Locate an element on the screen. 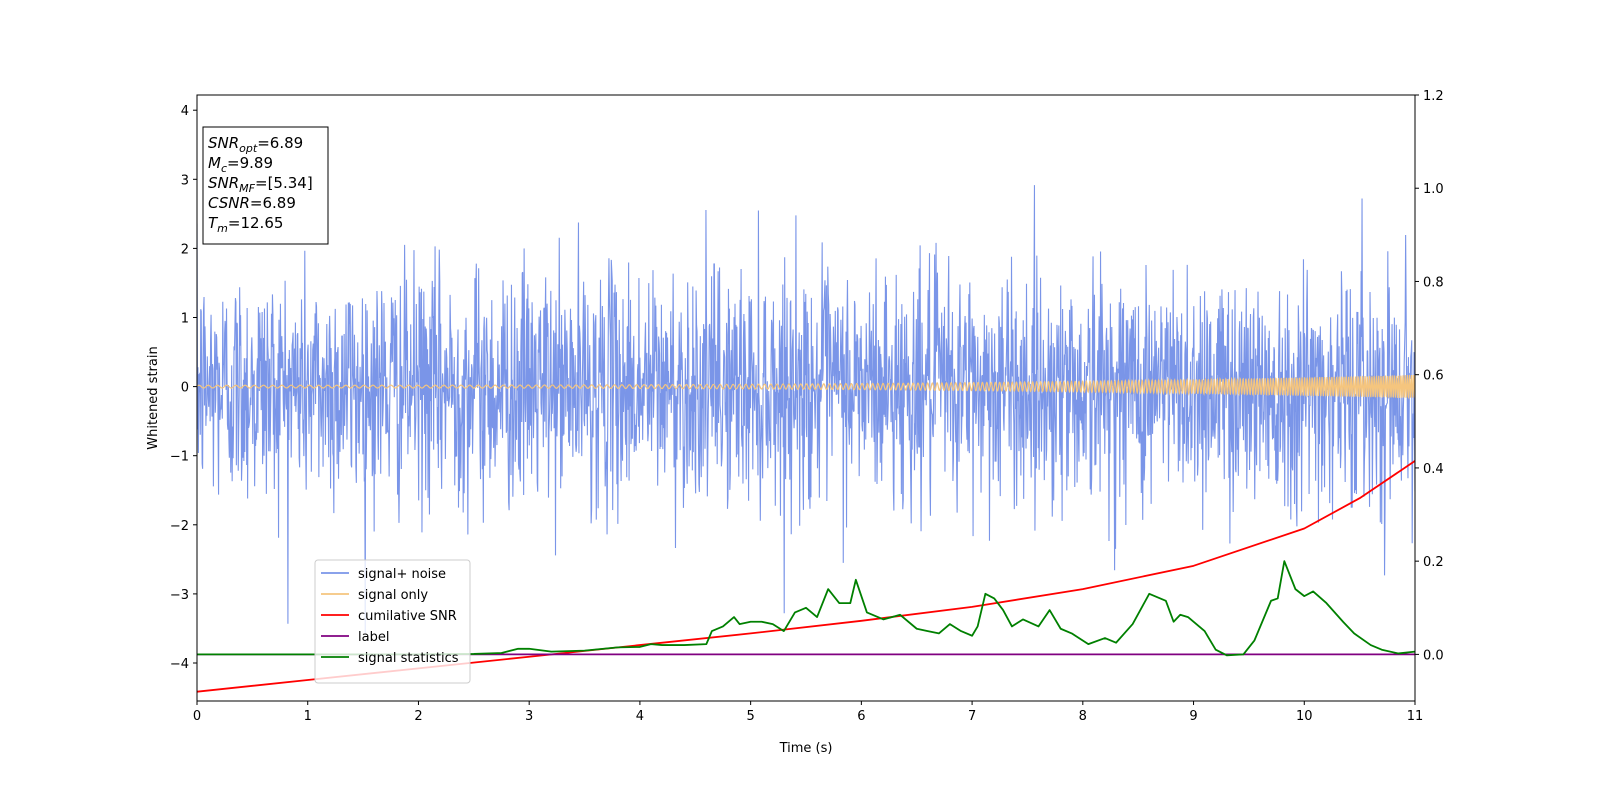 This screenshot has width=1600, height=800. legend-label: label is located at coordinates (373, 637).